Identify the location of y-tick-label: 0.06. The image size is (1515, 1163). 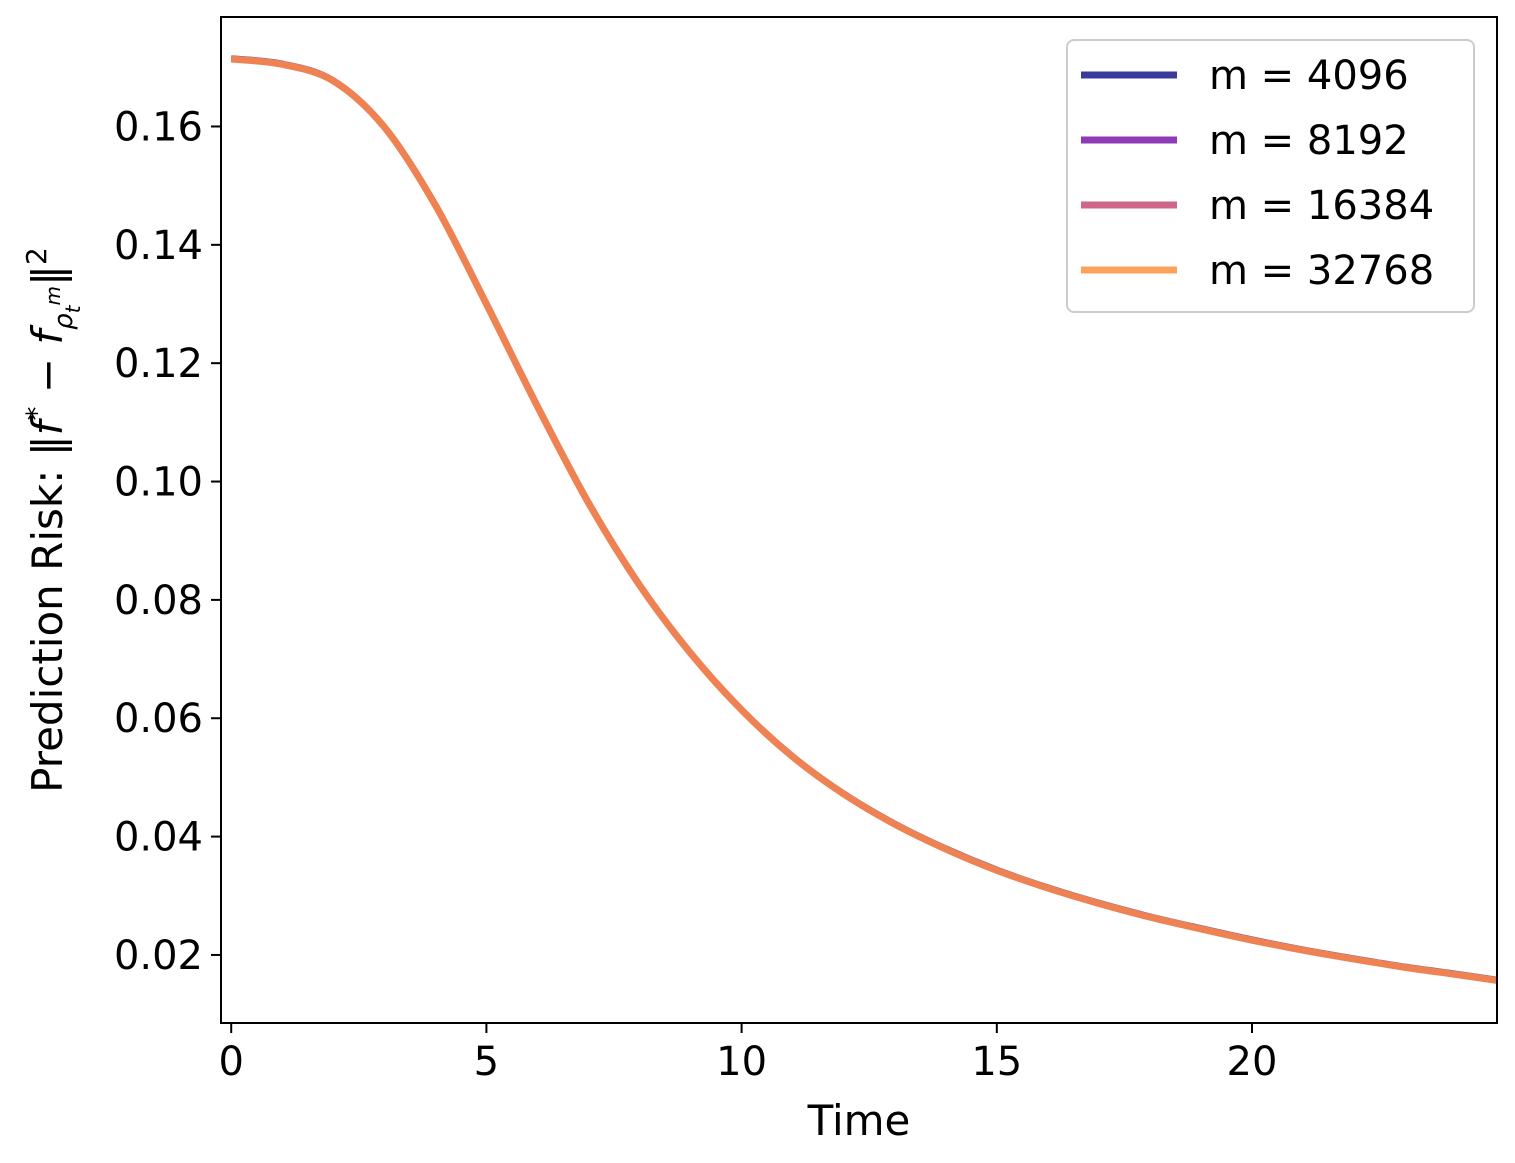
(158, 719).